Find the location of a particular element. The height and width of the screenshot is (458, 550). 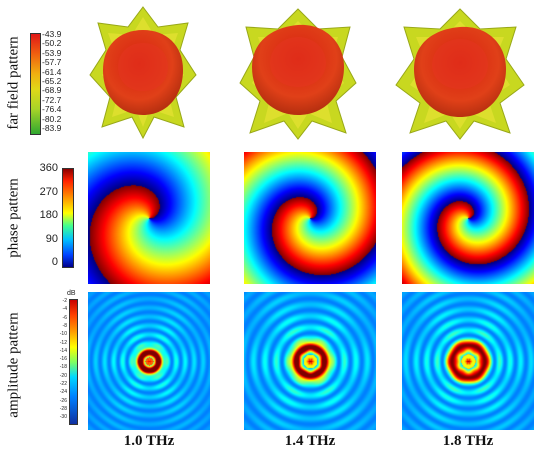

phase-colorbar: 360 270 180 90 0 is located at coordinates (57, 218).